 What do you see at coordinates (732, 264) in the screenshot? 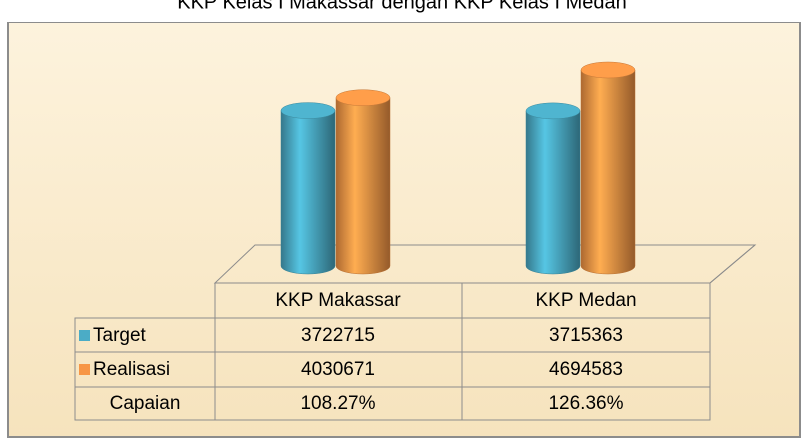
I see `table-line` at bounding box center [732, 264].